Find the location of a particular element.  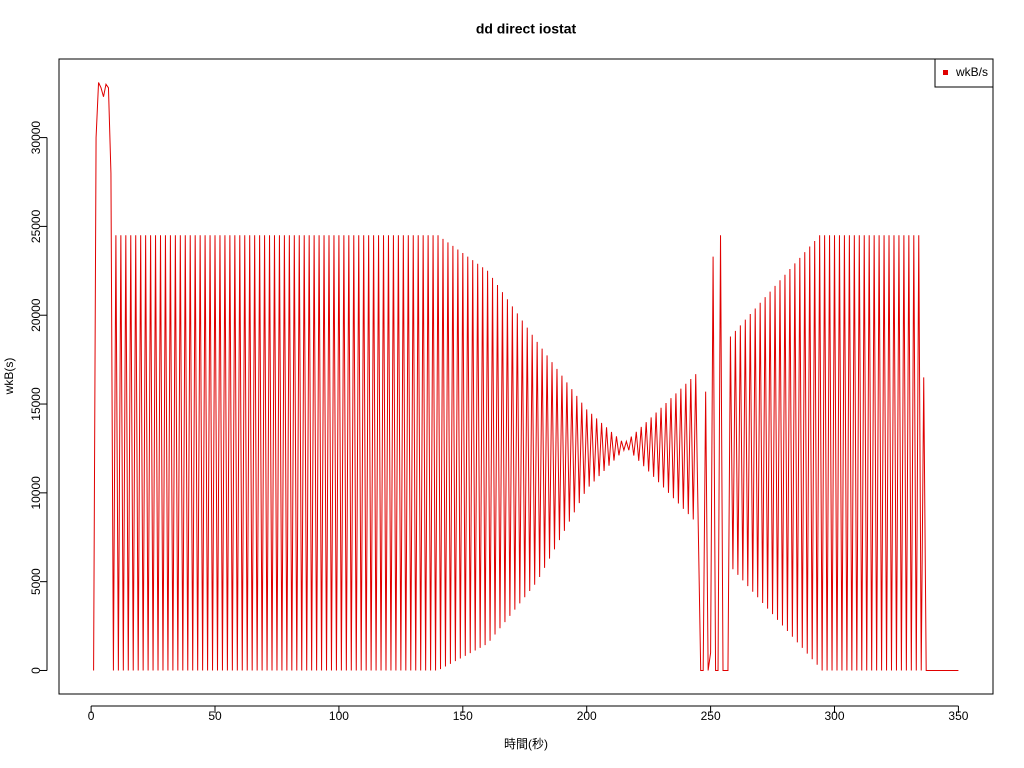

x-tick-label: 100 is located at coordinates (339, 716).